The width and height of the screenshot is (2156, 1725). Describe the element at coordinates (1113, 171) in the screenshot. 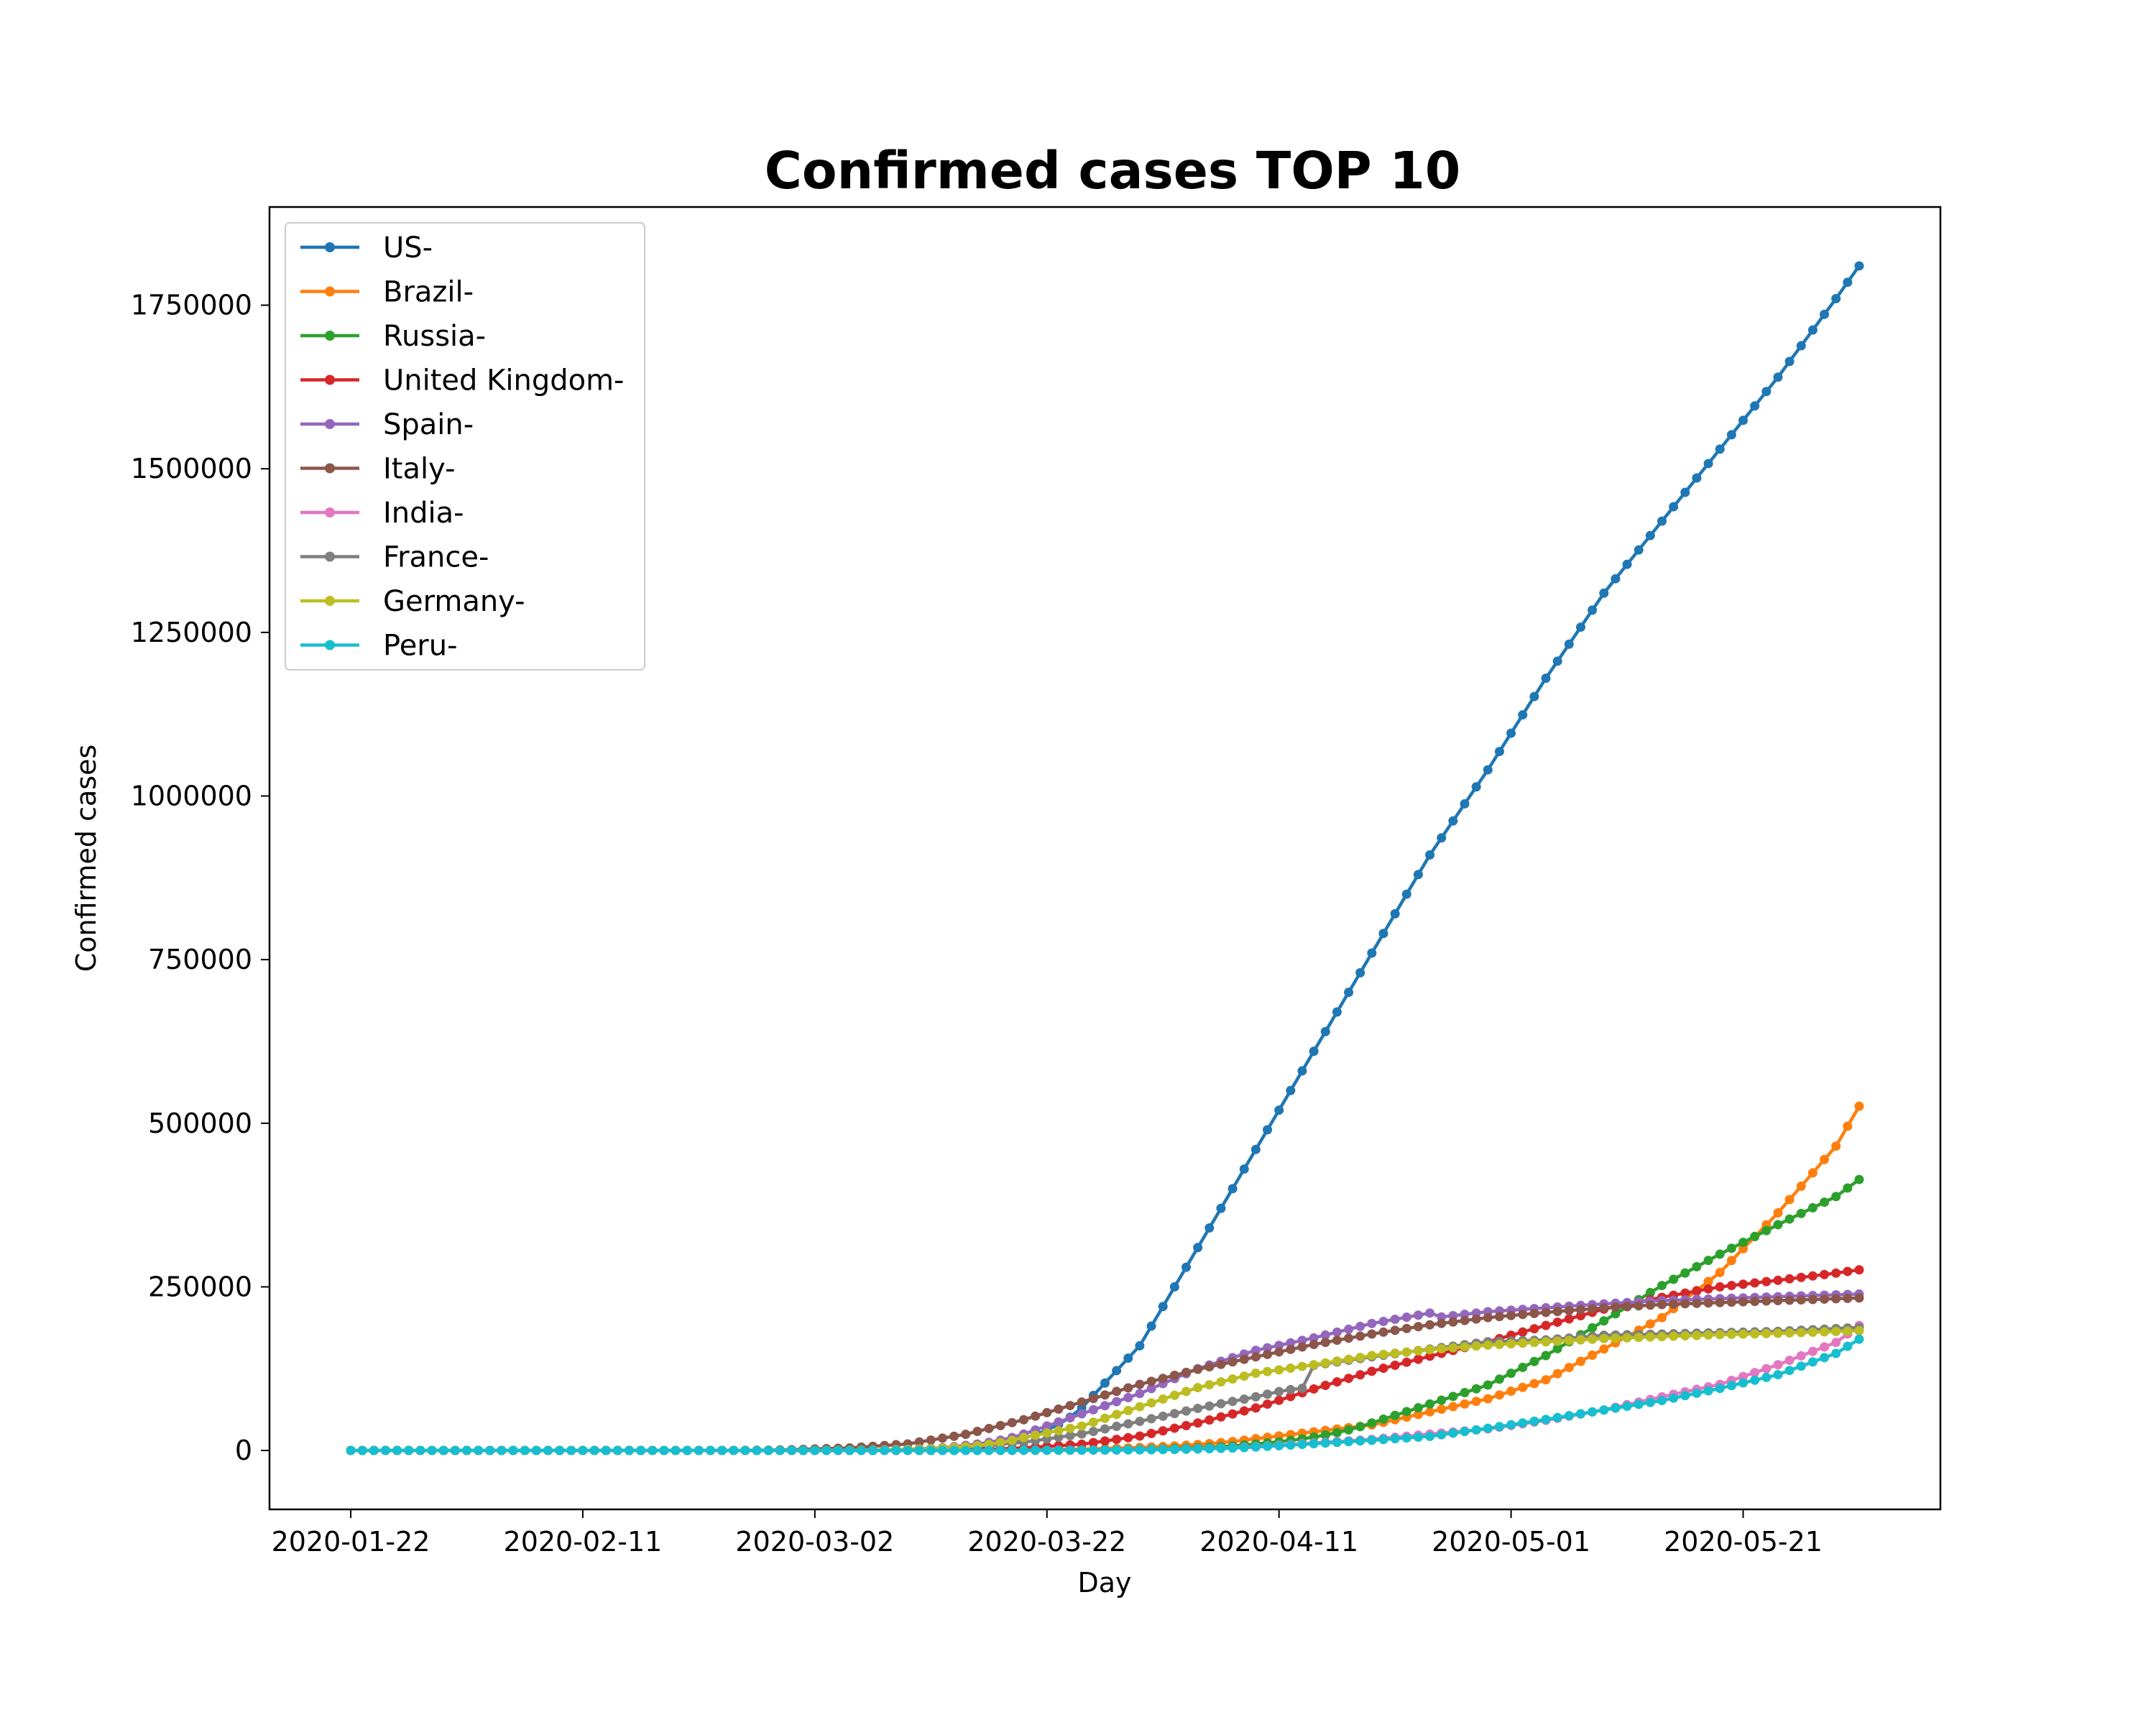

I see `chart-title: Confirmed cases TOP 10` at that location.